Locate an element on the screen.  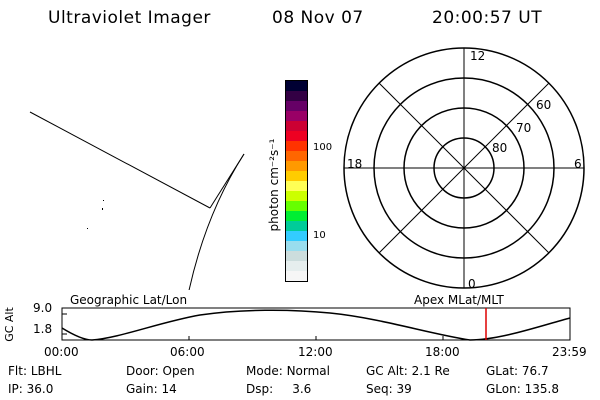
x-tick-label-1200: 12:00 is located at coordinates (315, 352).